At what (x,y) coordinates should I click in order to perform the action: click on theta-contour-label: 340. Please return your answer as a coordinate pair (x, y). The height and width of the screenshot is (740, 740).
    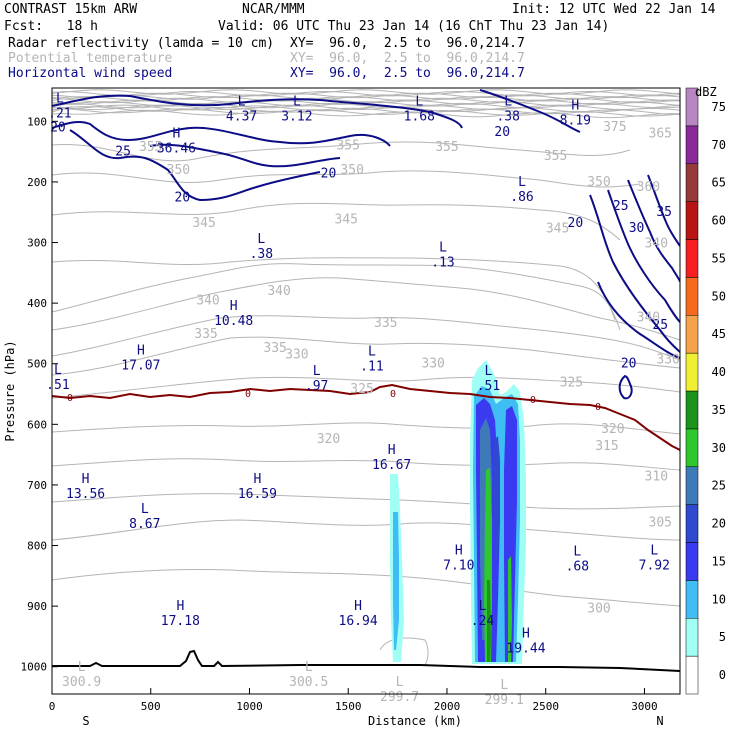
    Looking at the image, I should click on (207, 301).